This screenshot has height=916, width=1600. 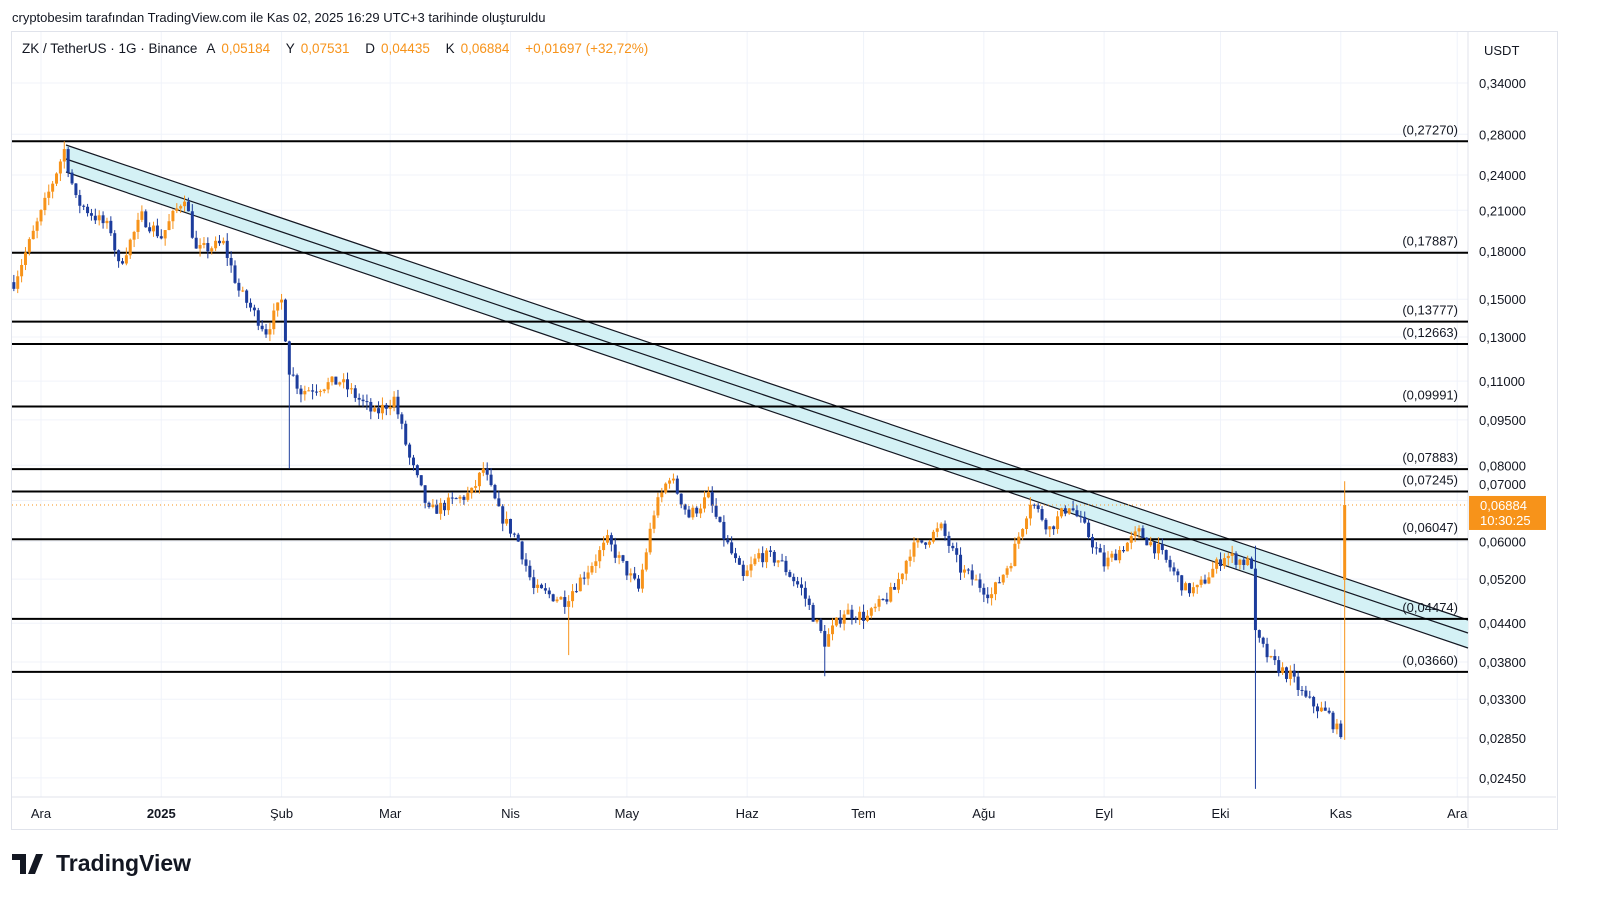 I want to click on tradingview-logo: TradingView, so click(x=101, y=863).